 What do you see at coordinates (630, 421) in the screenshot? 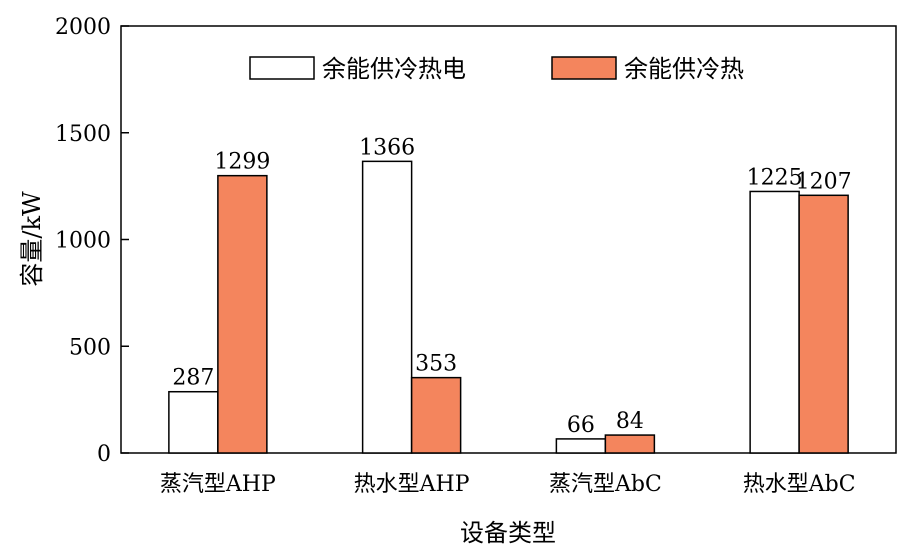
I see `data-label: 84` at bounding box center [630, 421].